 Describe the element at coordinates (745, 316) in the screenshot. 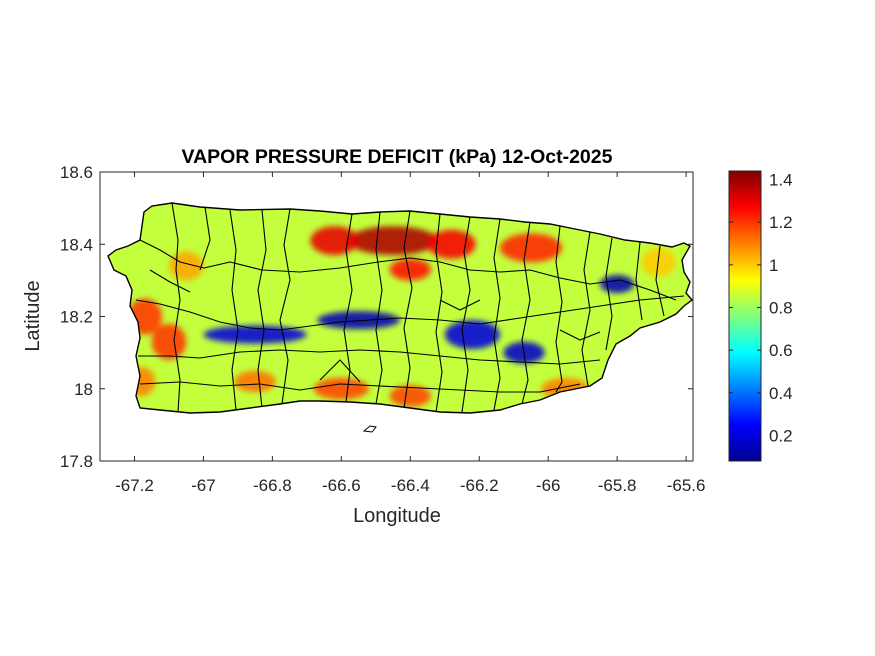

I see `colorbar-gradient` at that location.